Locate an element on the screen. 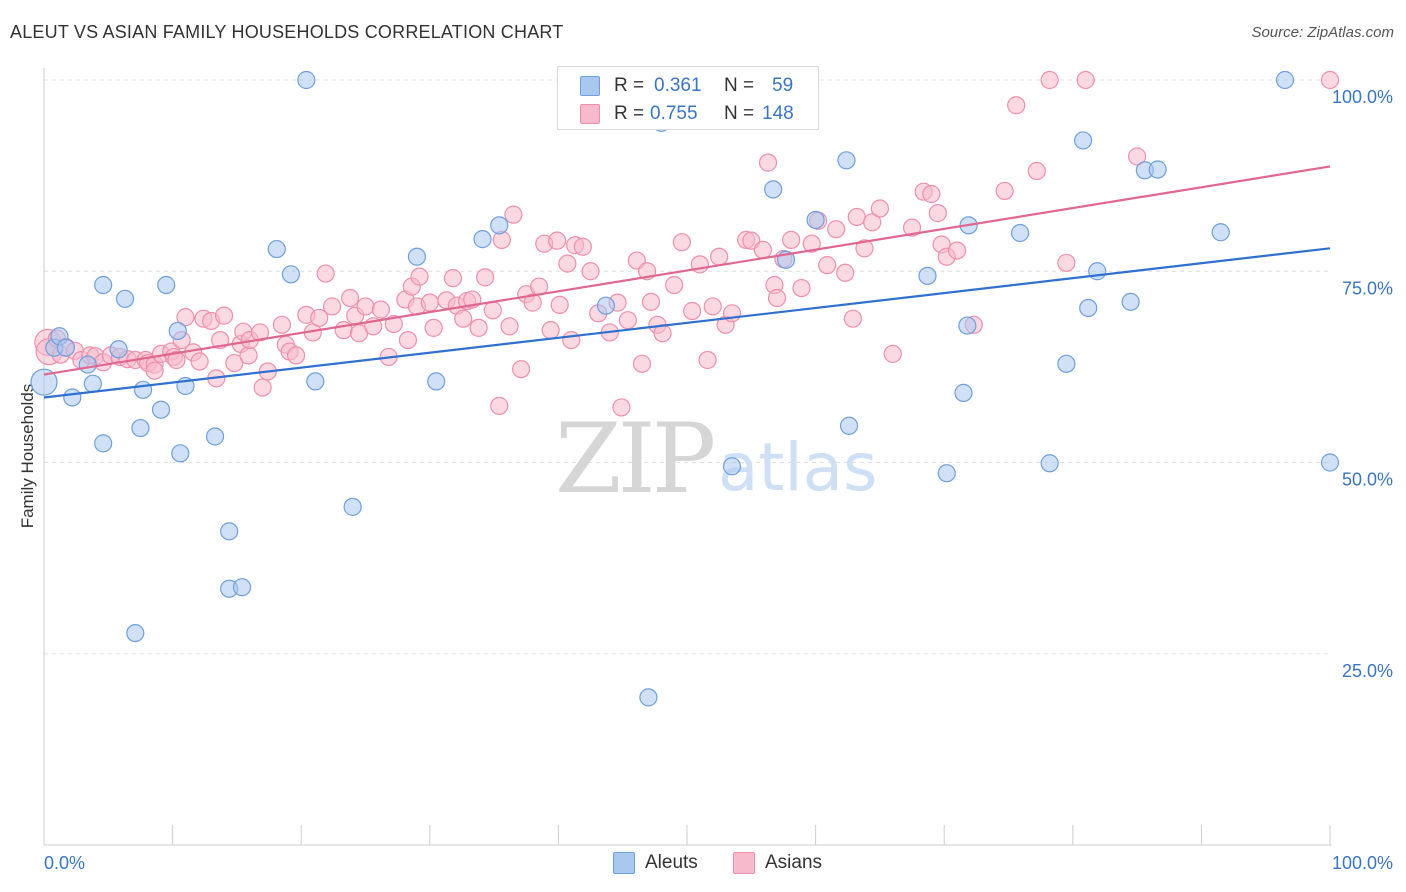  y-tick-label: 100.0% is located at coordinates (1362, 97).